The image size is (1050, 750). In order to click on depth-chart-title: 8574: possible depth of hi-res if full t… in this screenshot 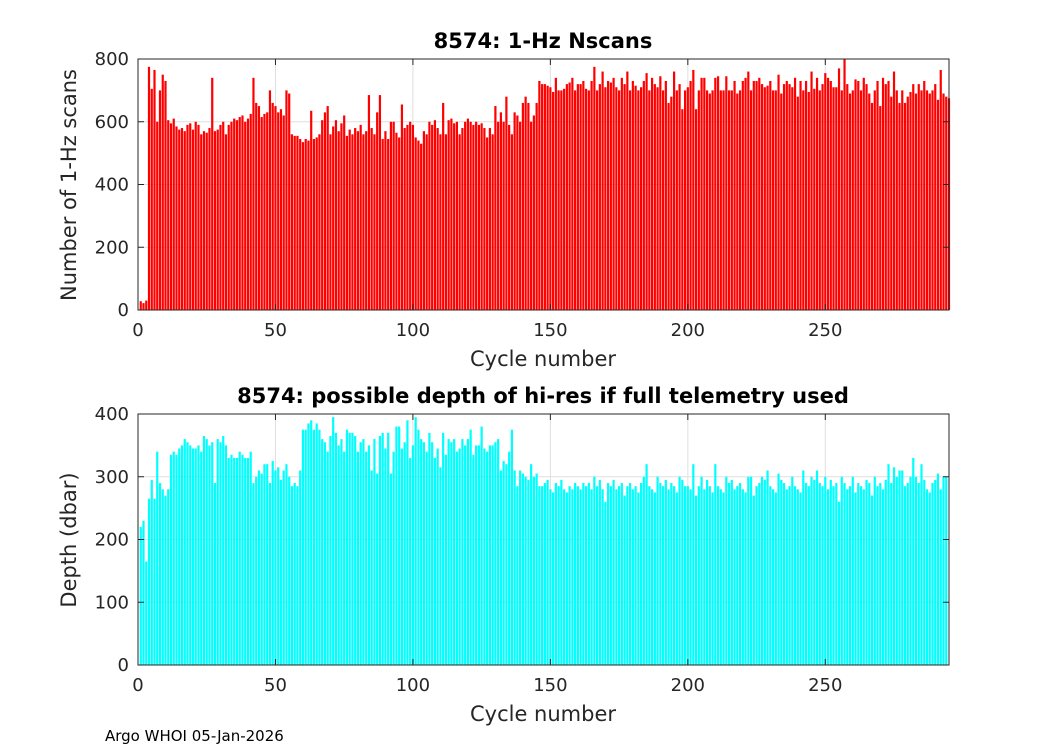, I will do `click(543, 396)`.